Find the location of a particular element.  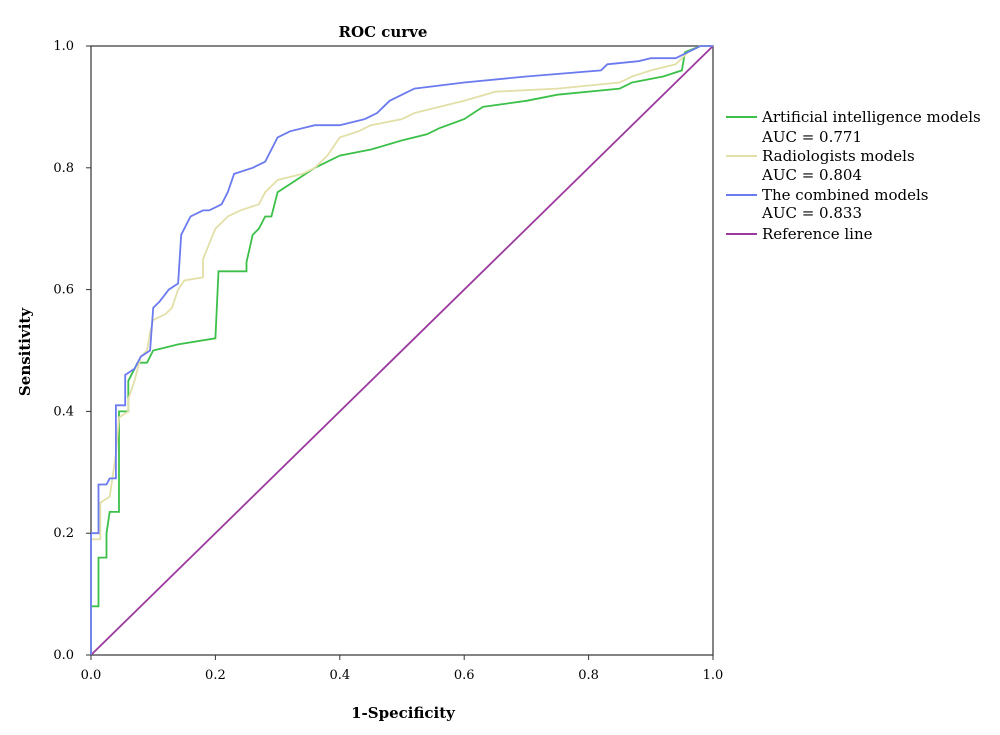

y-tick-label: 0.0 is located at coordinates (63, 655).